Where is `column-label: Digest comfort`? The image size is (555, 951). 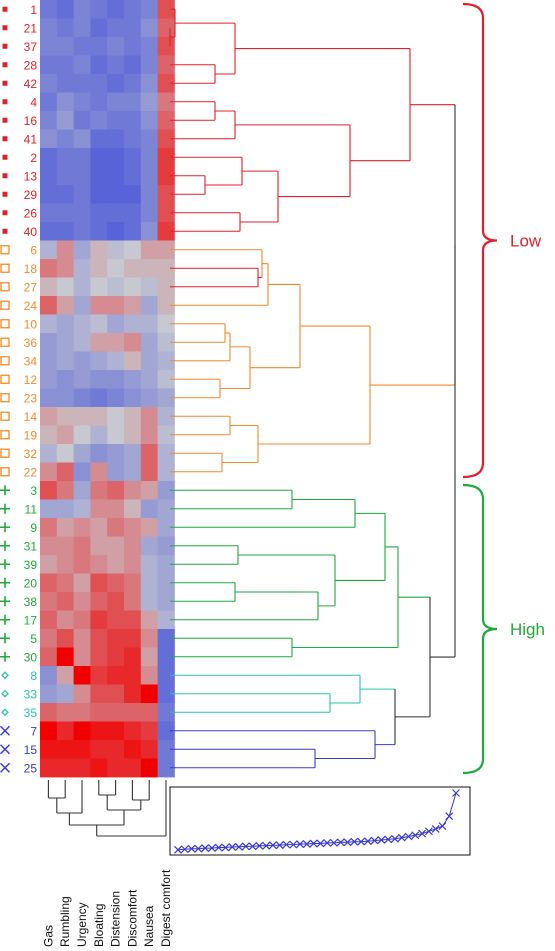 column-label: Digest comfort is located at coordinates (166, 908).